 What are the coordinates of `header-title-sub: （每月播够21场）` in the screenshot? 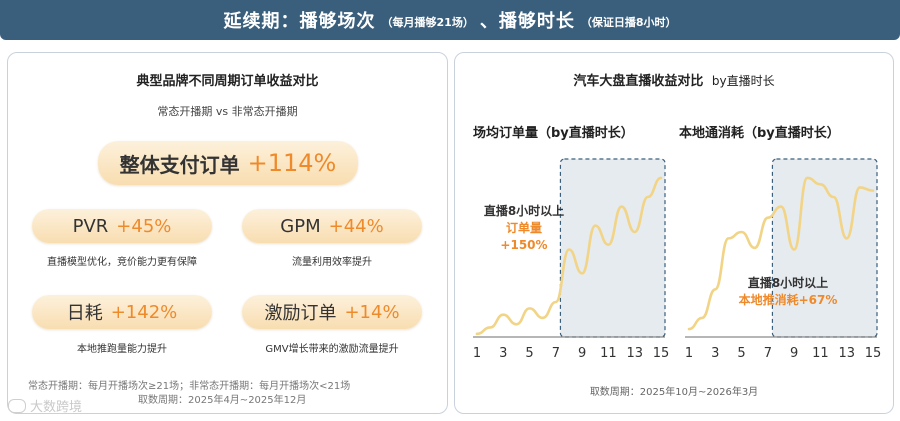 It's located at (427, 22).